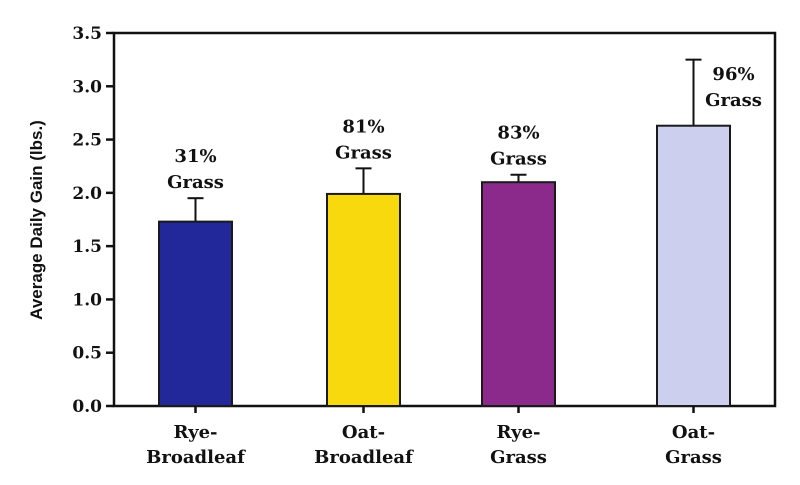 Image resolution: width=800 pixels, height=485 pixels. Describe the element at coordinates (363, 126) in the screenshot. I see `bar-annotation-percent: 81%` at that location.